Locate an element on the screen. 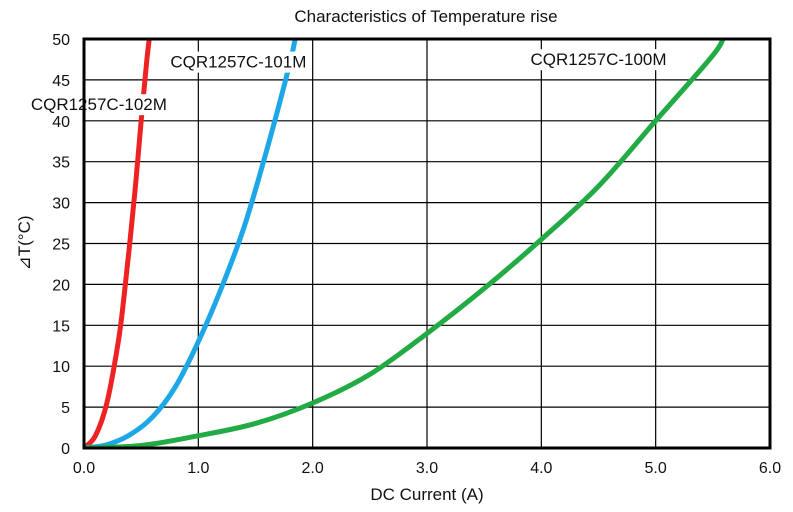 The height and width of the screenshot is (512, 793). y-tick-label: 35 is located at coordinates (61, 163).